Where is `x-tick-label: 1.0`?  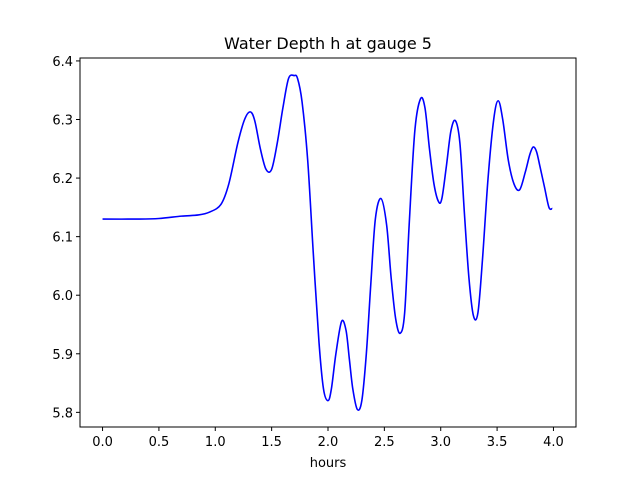
x-tick-label: 1.0 is located at coordinates (215, 442).